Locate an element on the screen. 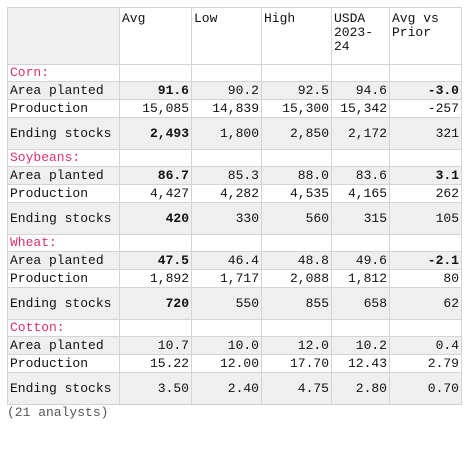  section-row: Soybeans: is located at coordinates (234, 158).